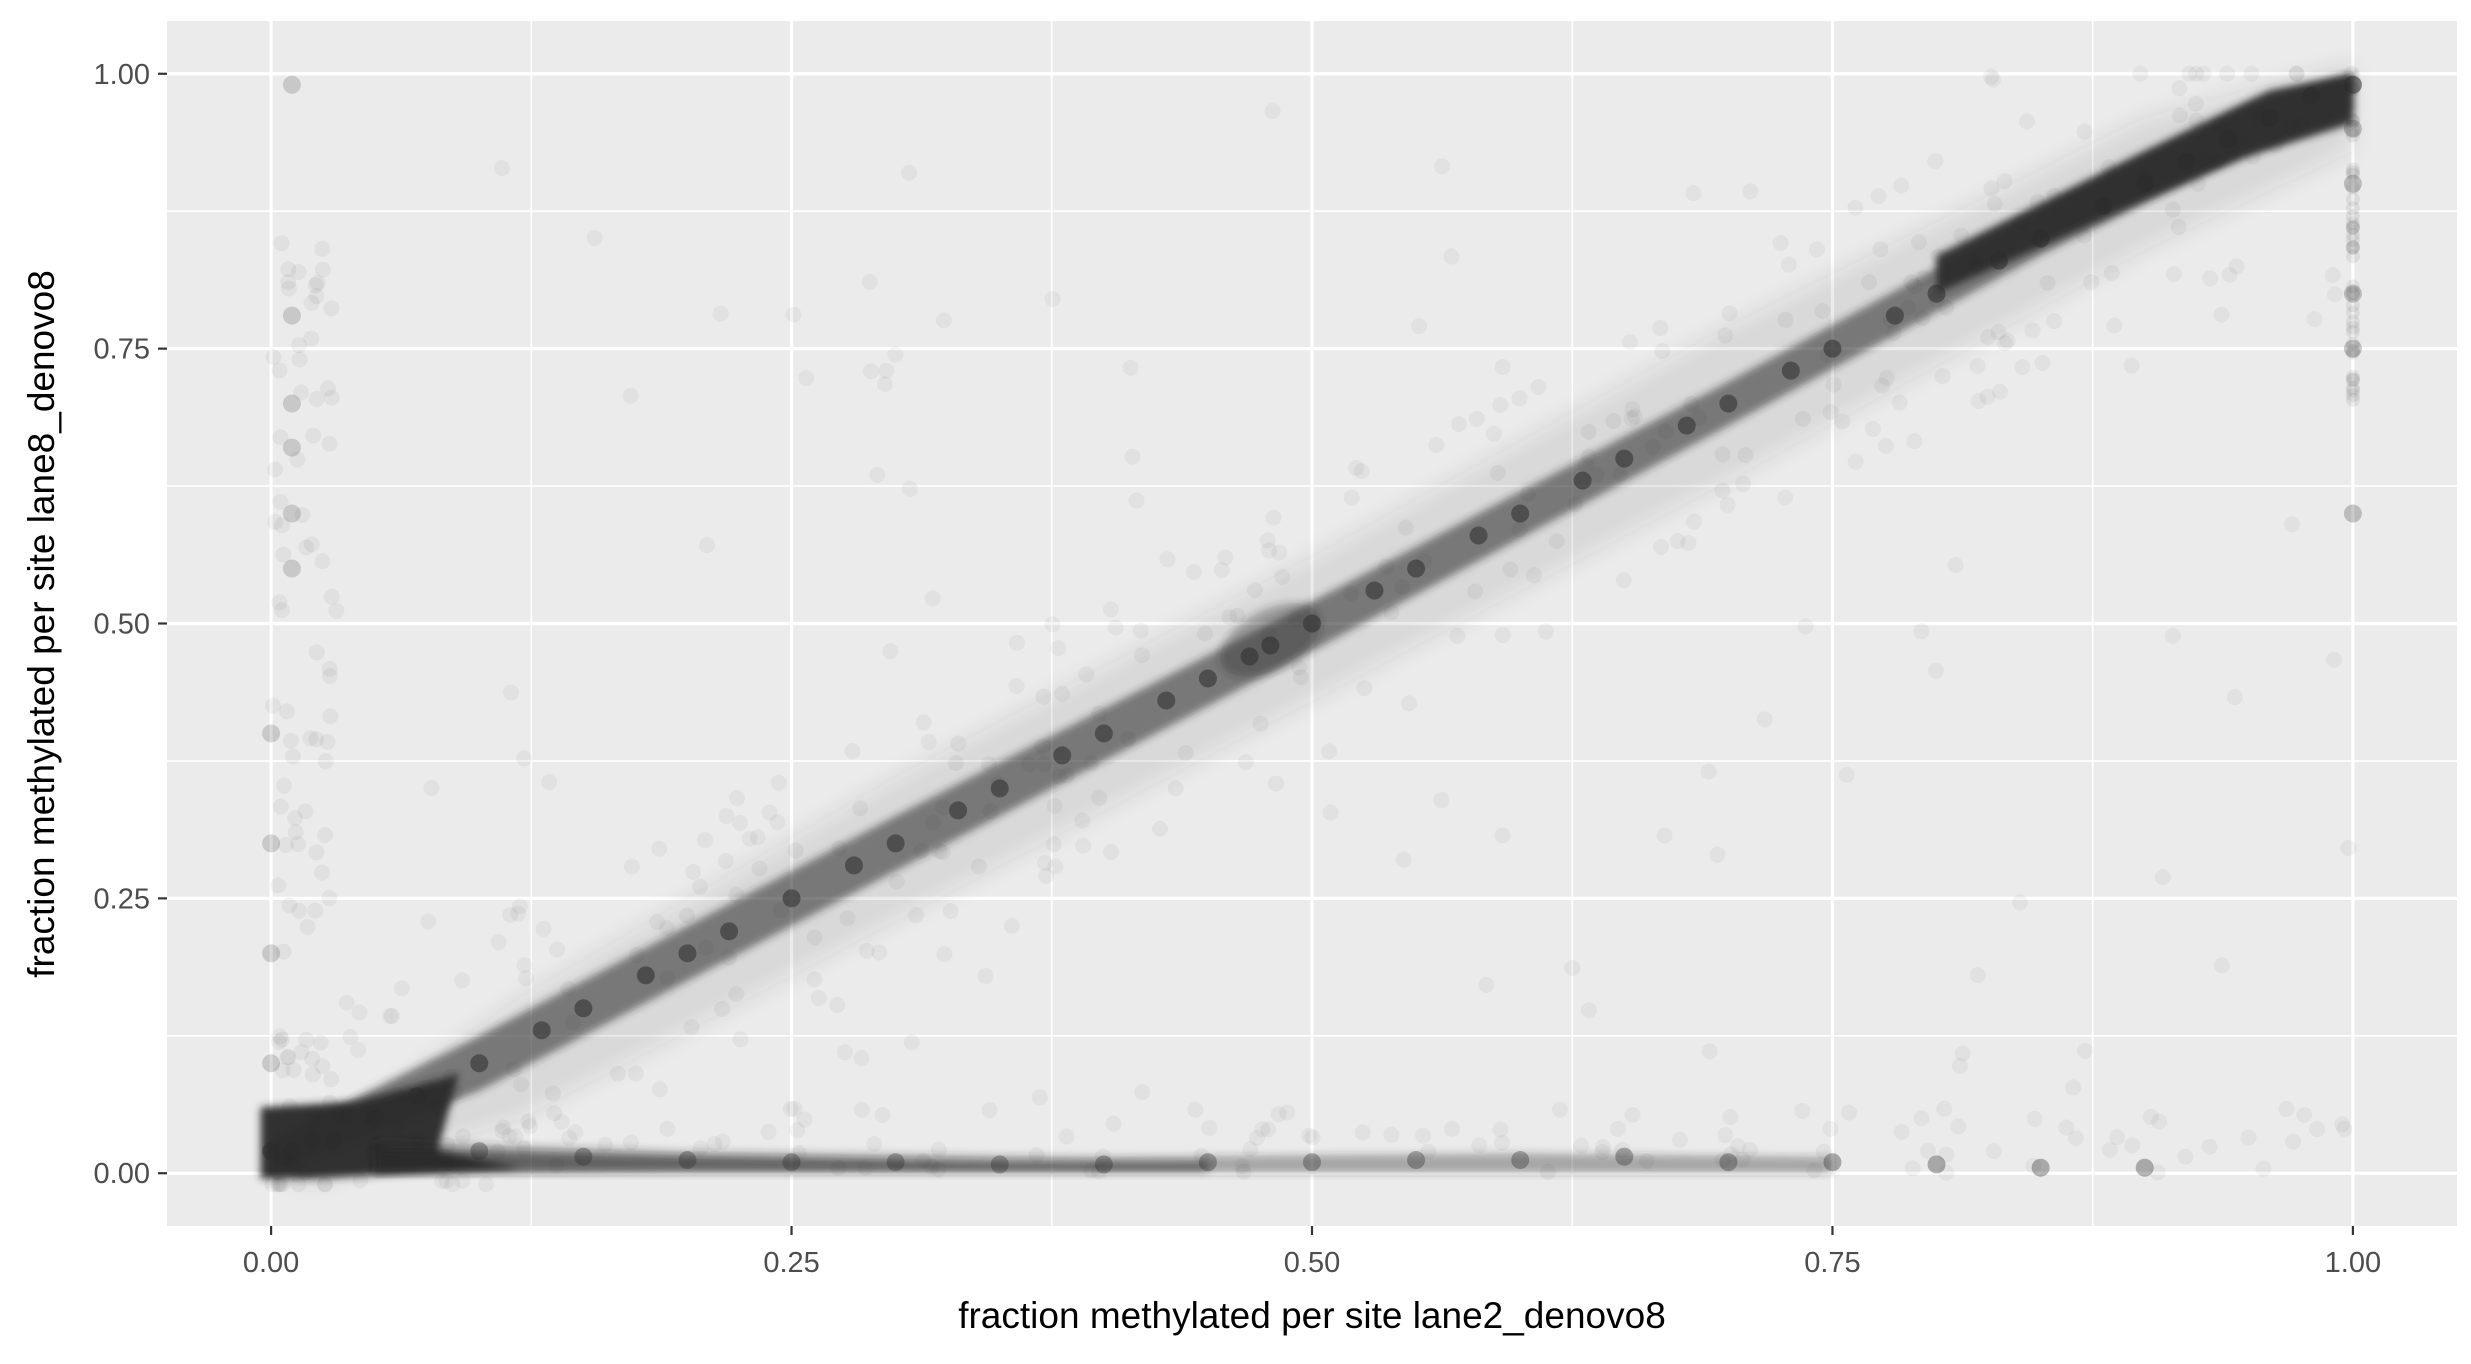 Image resolution: width=2471 pixels, height=1364 pixels. Describe the element at coordinates (122, 1174) in the screenshot. I see `y-tick-label: 0.00` at that location.